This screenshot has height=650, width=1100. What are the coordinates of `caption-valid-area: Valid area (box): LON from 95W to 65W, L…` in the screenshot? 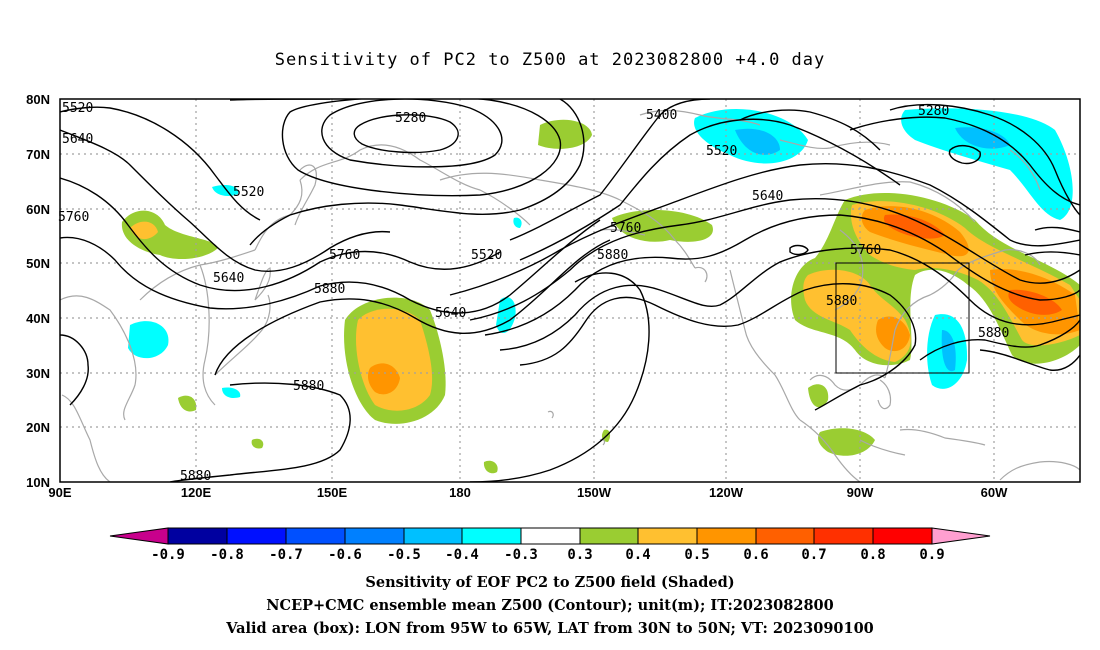 It's located at (550, 628).